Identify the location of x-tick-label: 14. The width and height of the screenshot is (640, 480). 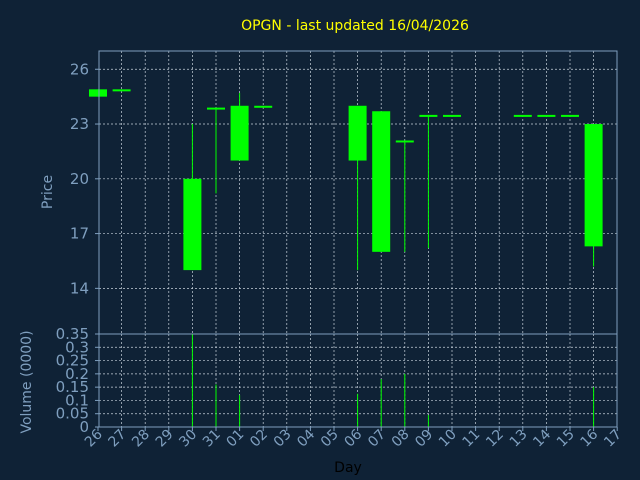
(542, 438).